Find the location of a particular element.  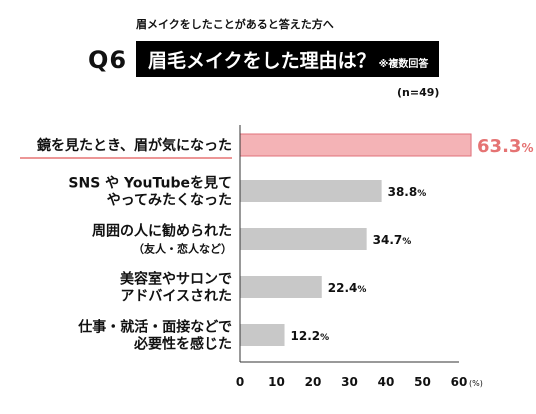

x-tick-label-30: 30 is located at coordinates (349, 382).